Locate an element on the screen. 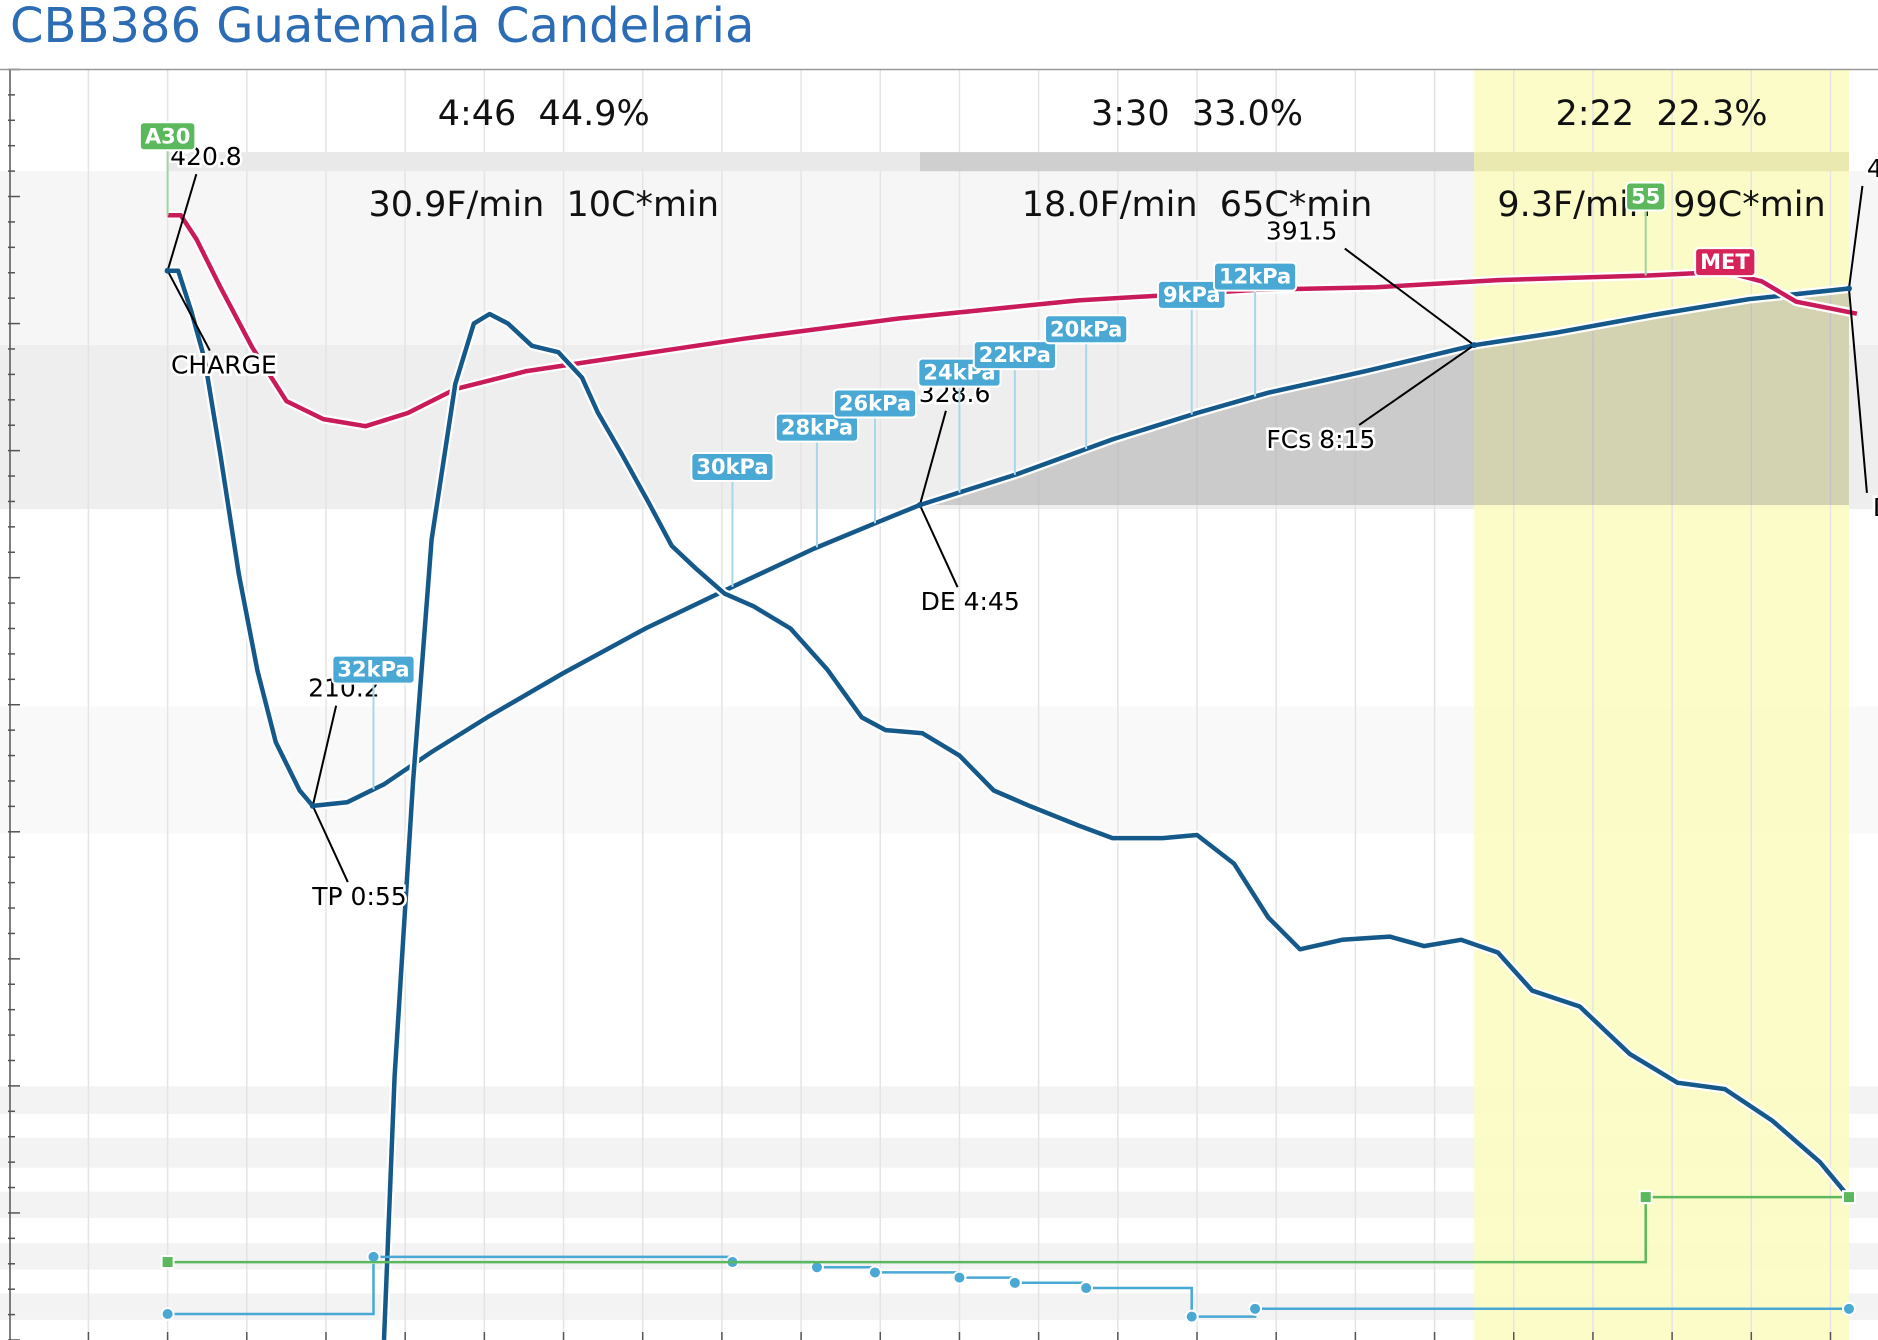 This screenshot has height=1340, width=1878. annotation-label: FCs 8:15 is located at coordinates (1320, 439).